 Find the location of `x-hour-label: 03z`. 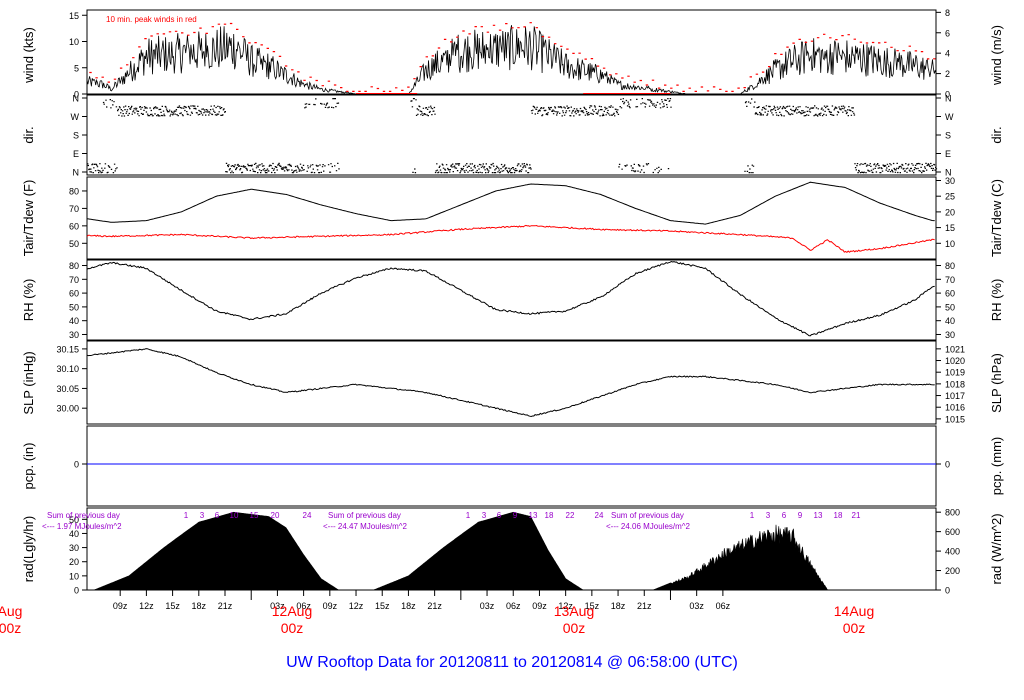

x-hour-label: 03z is located at coordinates (487, 606).